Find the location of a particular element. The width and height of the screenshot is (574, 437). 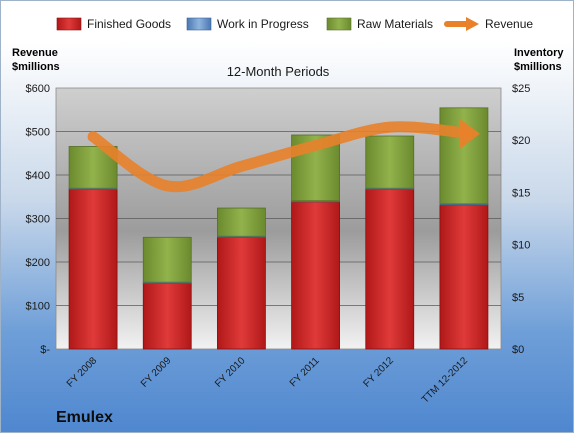

left-axis-ticks: $- $100 $200 $300 $400 $500 $600 is located at coordinates (38, 219).